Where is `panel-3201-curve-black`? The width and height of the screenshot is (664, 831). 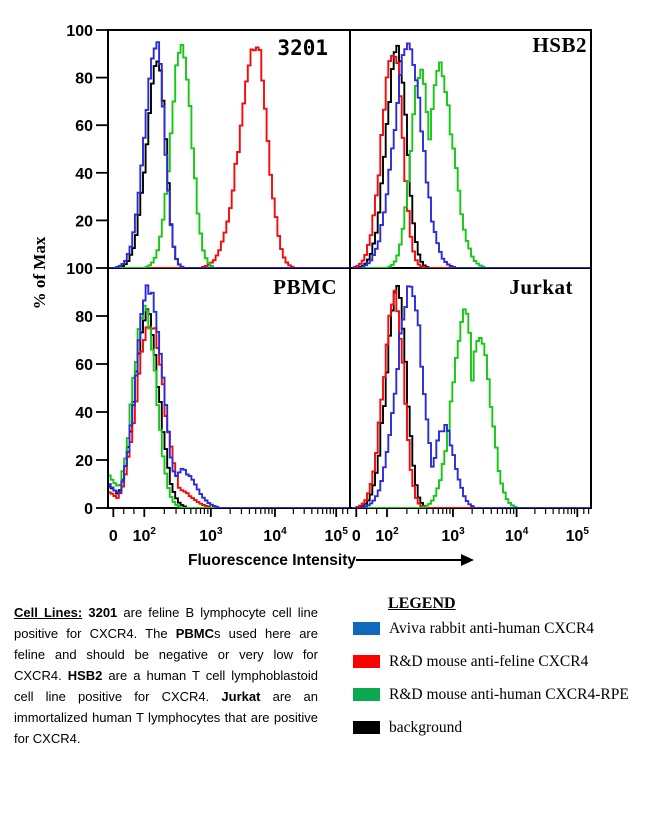 panel-3201-curve-black is located at coordinates (229, 164).